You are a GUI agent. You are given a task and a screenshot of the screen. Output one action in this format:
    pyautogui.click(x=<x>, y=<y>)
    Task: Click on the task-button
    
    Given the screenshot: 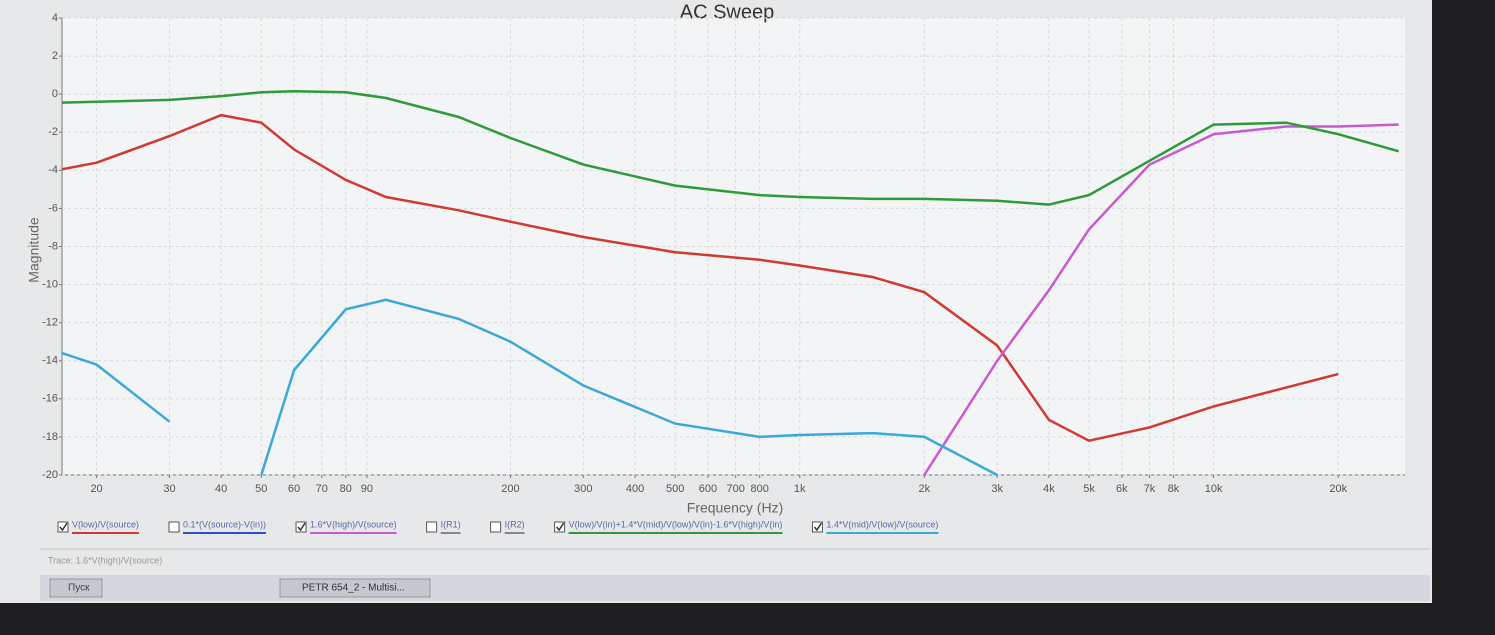 What is the action you would take?
    pyautogui.click(x=355, y=588)
    